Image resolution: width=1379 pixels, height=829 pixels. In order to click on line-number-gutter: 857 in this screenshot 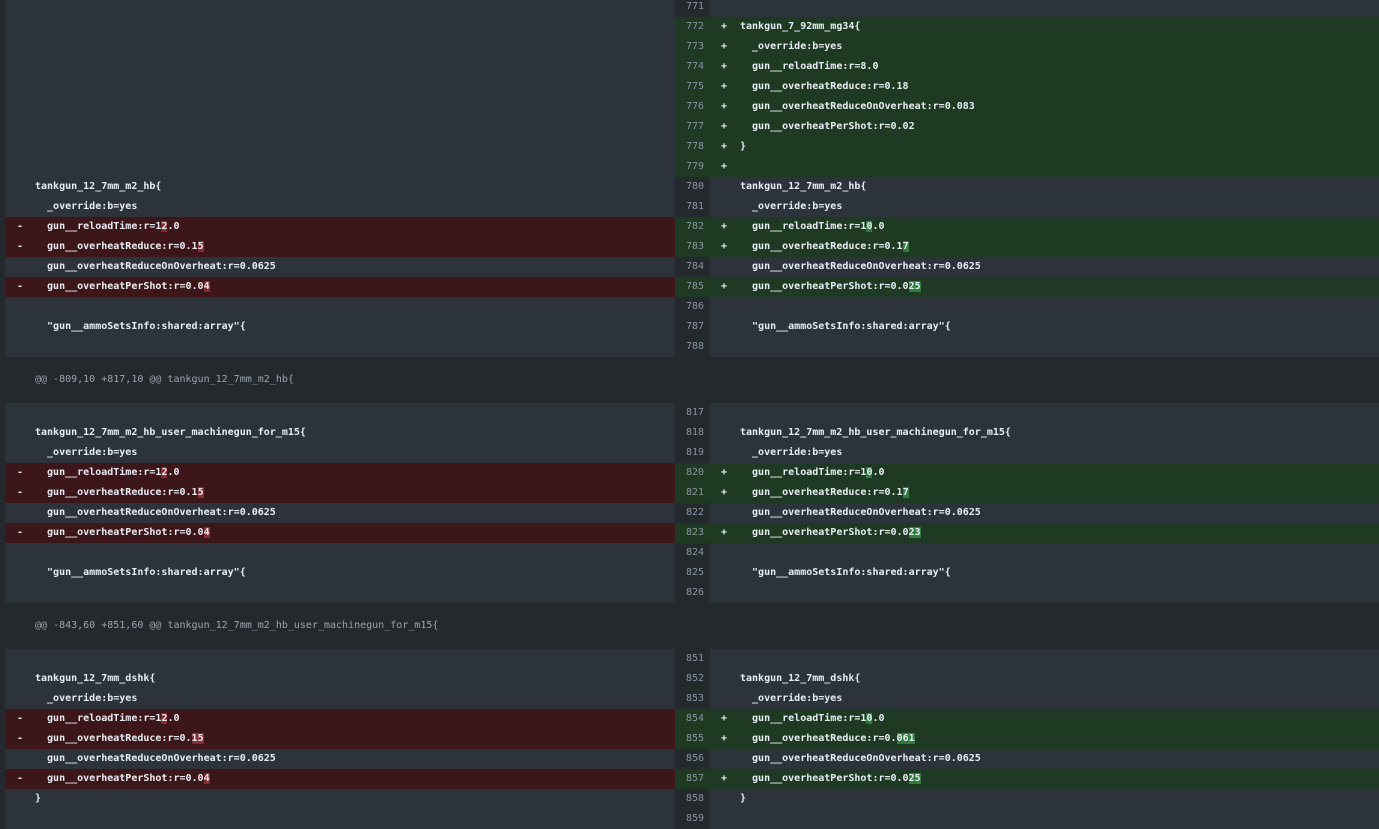, I will do `click(692, 779)`.